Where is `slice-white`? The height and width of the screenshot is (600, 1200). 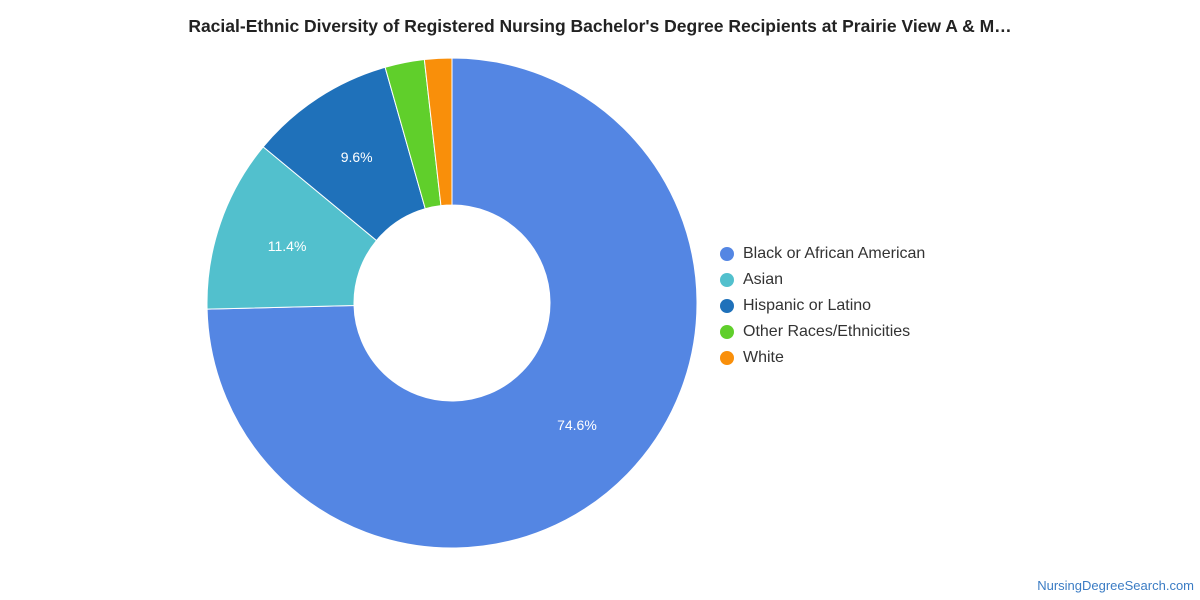
slice-white is located at coordinates (438, 132).